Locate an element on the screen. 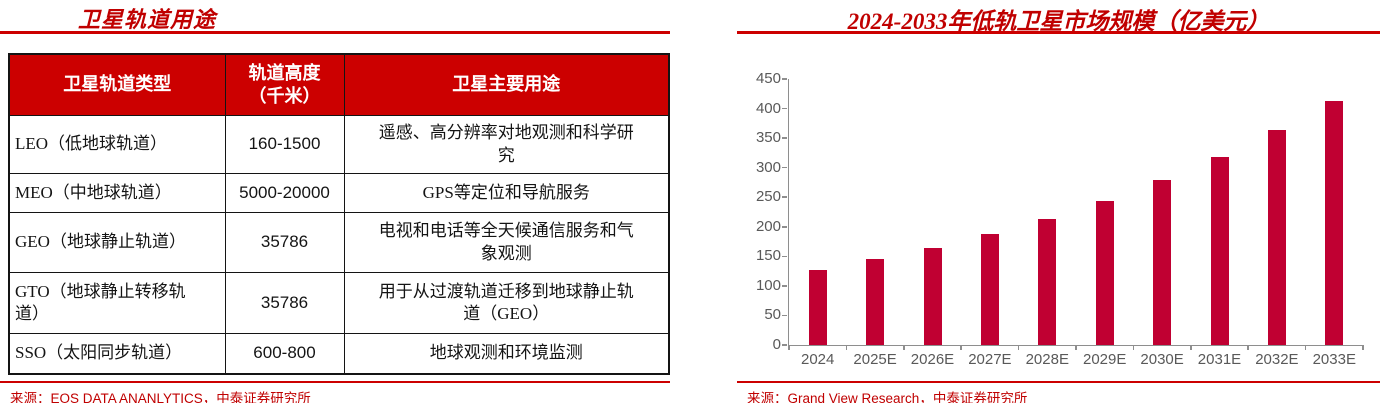 The height and width of the screenshot is (403, 1380). table-row: LEO（低地球轨道） 160-1500 遥感、高分辨率对地观测和科学研 究 is located at coordinates (339, 144).